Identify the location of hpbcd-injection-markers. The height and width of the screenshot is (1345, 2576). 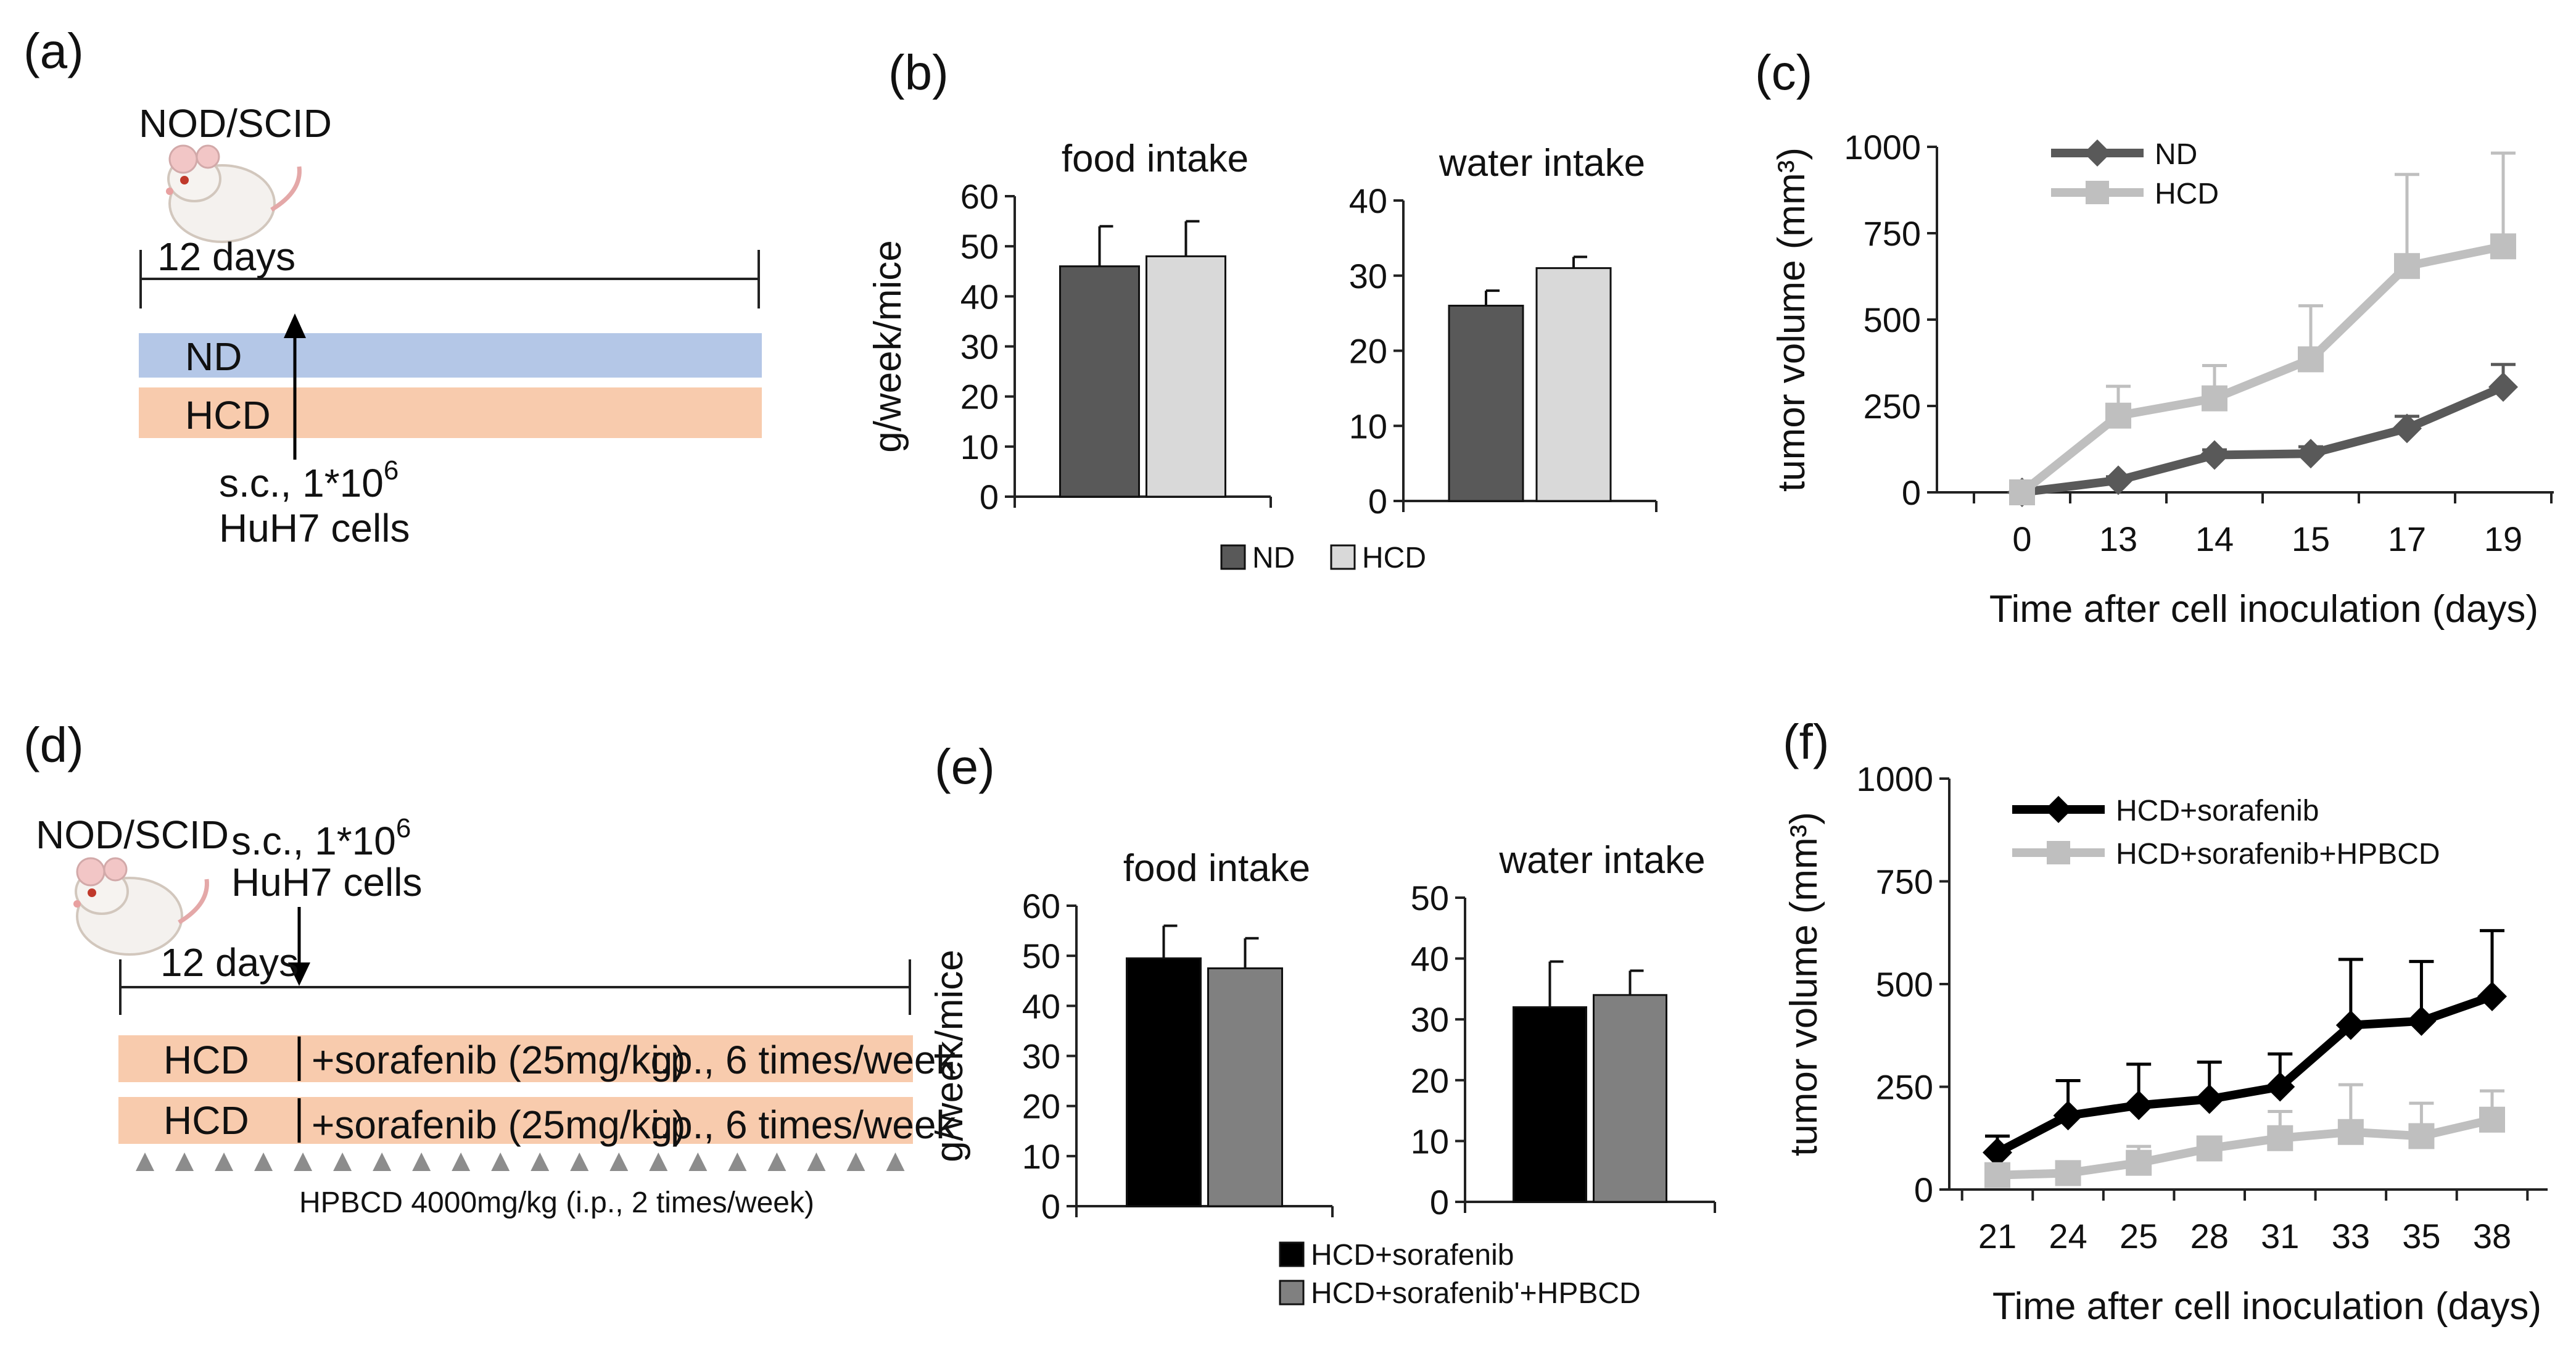
(520, 1162).